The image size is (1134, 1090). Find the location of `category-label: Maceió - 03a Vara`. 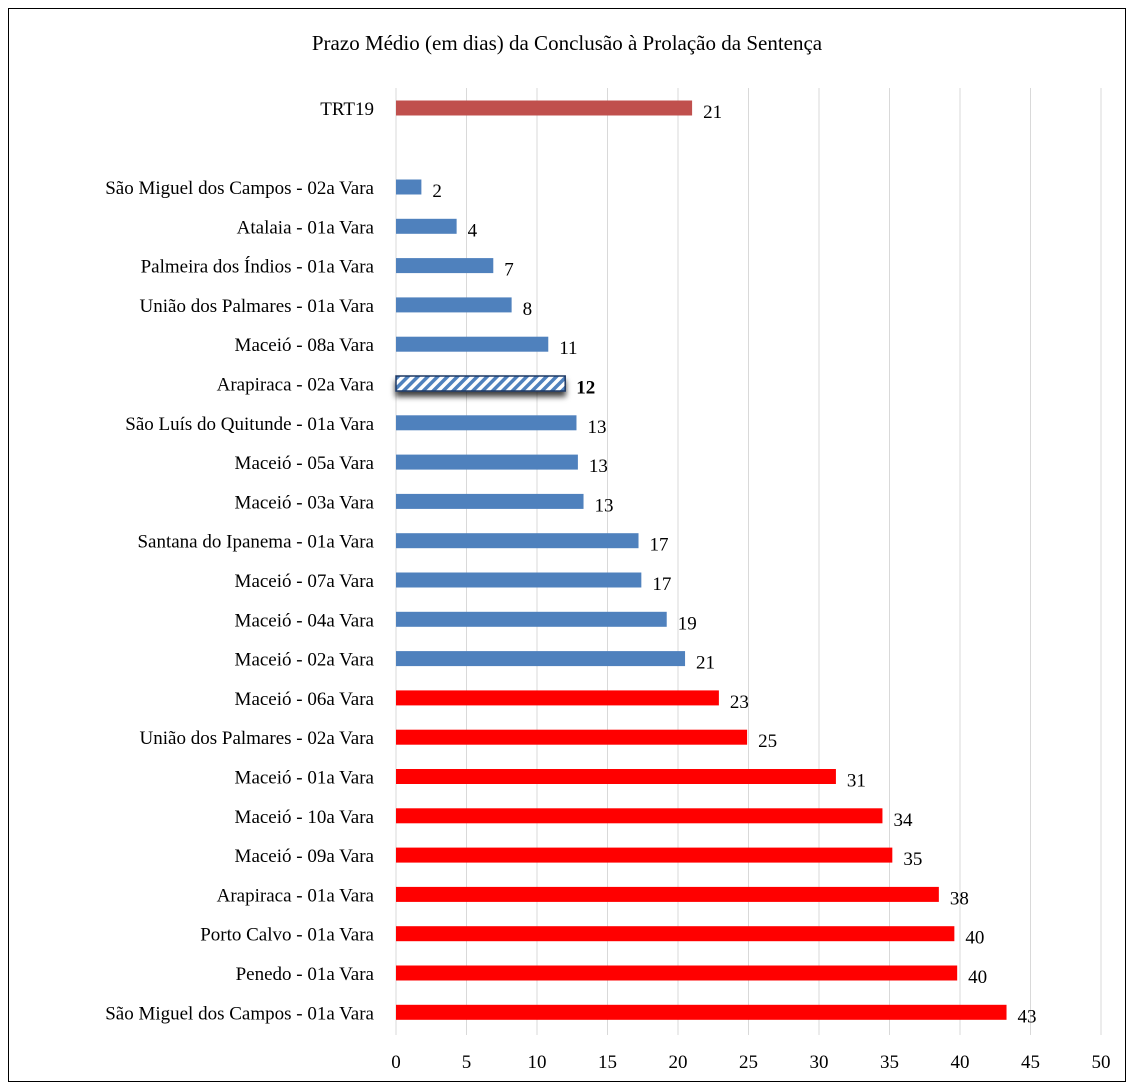

category-label: Maceió - 03a Vara is located at coordinates (305, 502).